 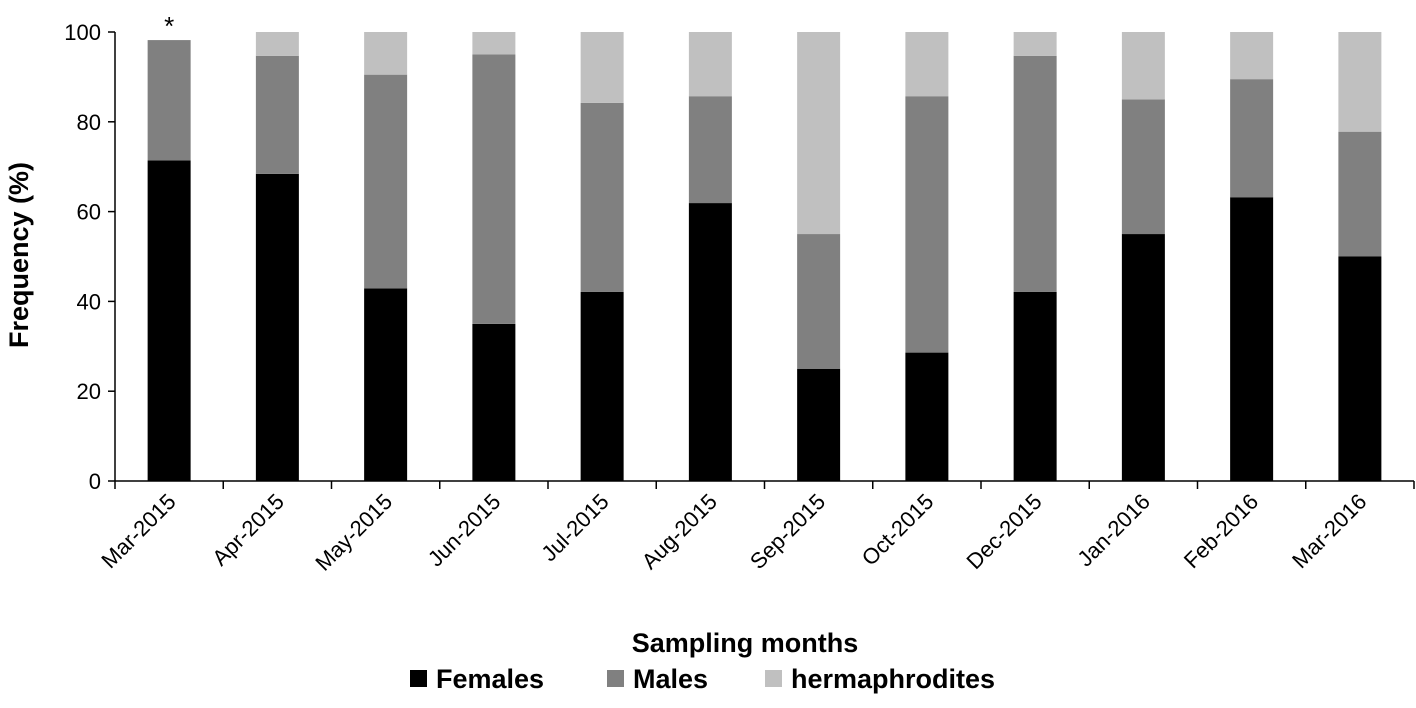 I want to click on legend-swatch-hermaphrodites, so click(x=773, y=678).